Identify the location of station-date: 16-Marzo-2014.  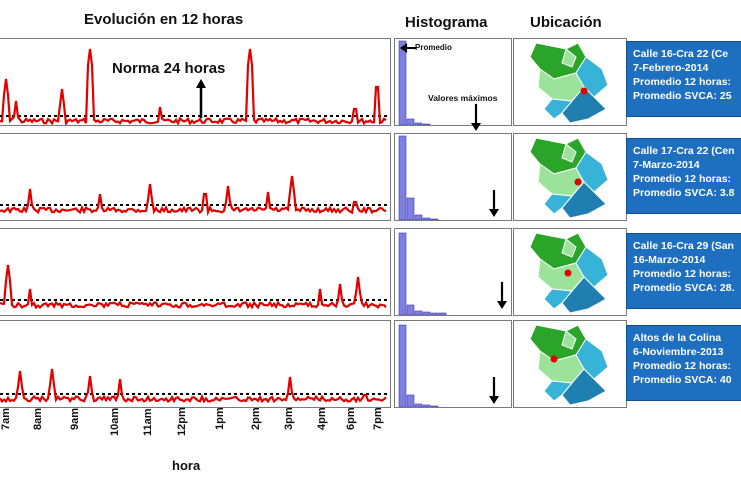
(669, 260).